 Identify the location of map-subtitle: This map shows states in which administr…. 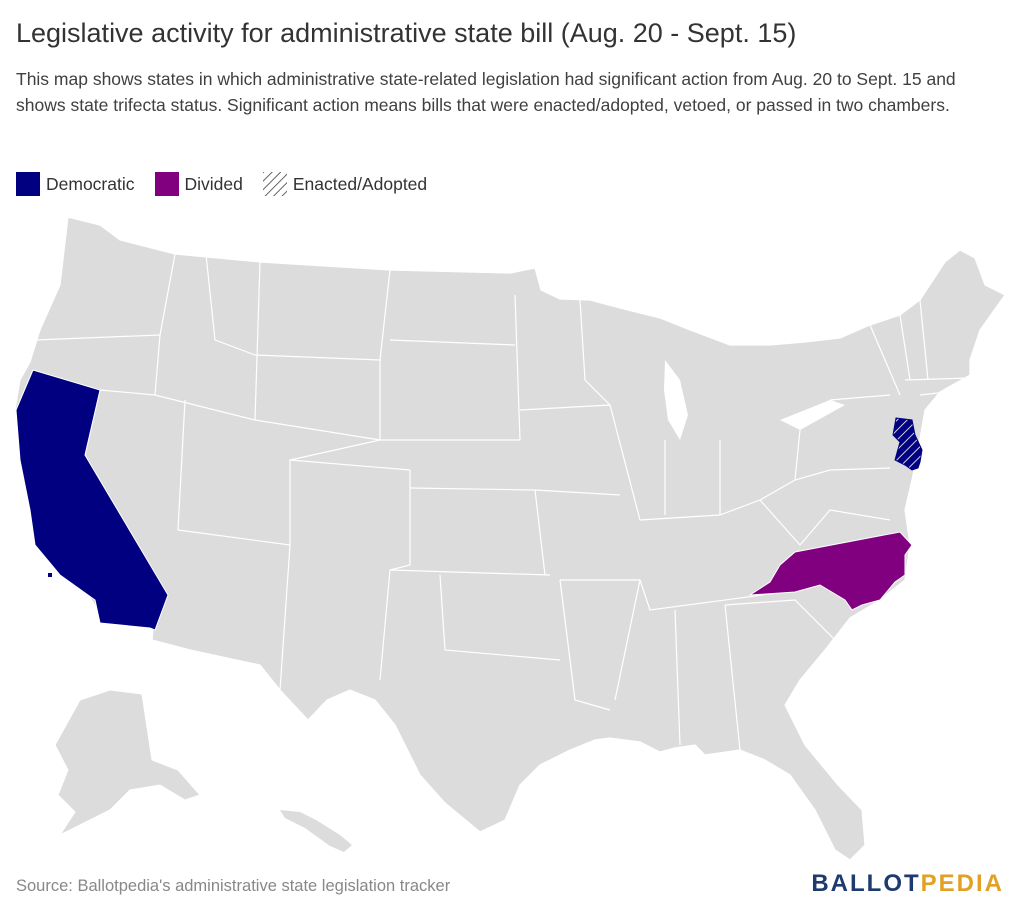
(486, 92).